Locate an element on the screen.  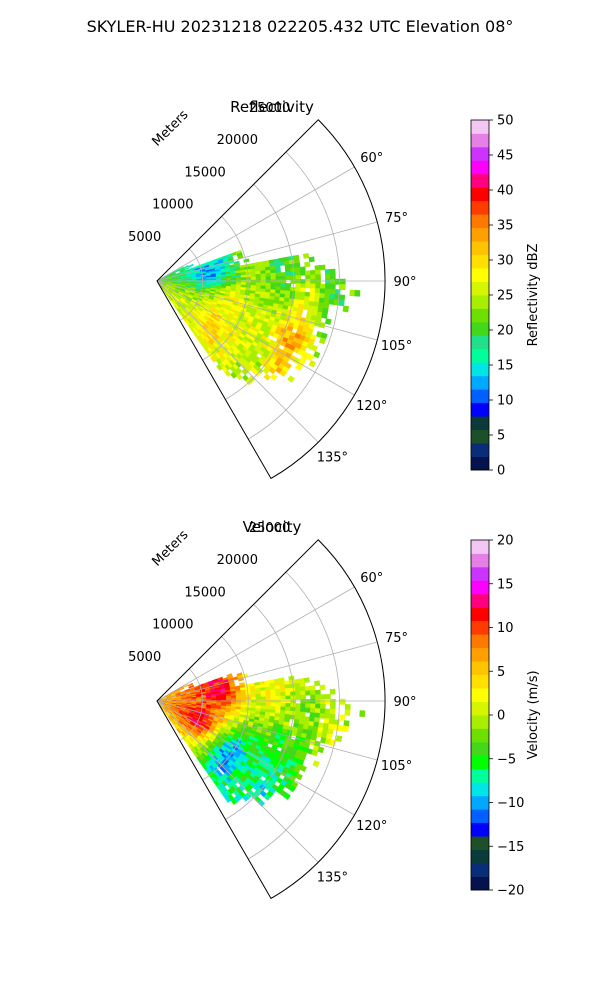
azimuth-tick-label: 60° is located at coordinates (371, 158).